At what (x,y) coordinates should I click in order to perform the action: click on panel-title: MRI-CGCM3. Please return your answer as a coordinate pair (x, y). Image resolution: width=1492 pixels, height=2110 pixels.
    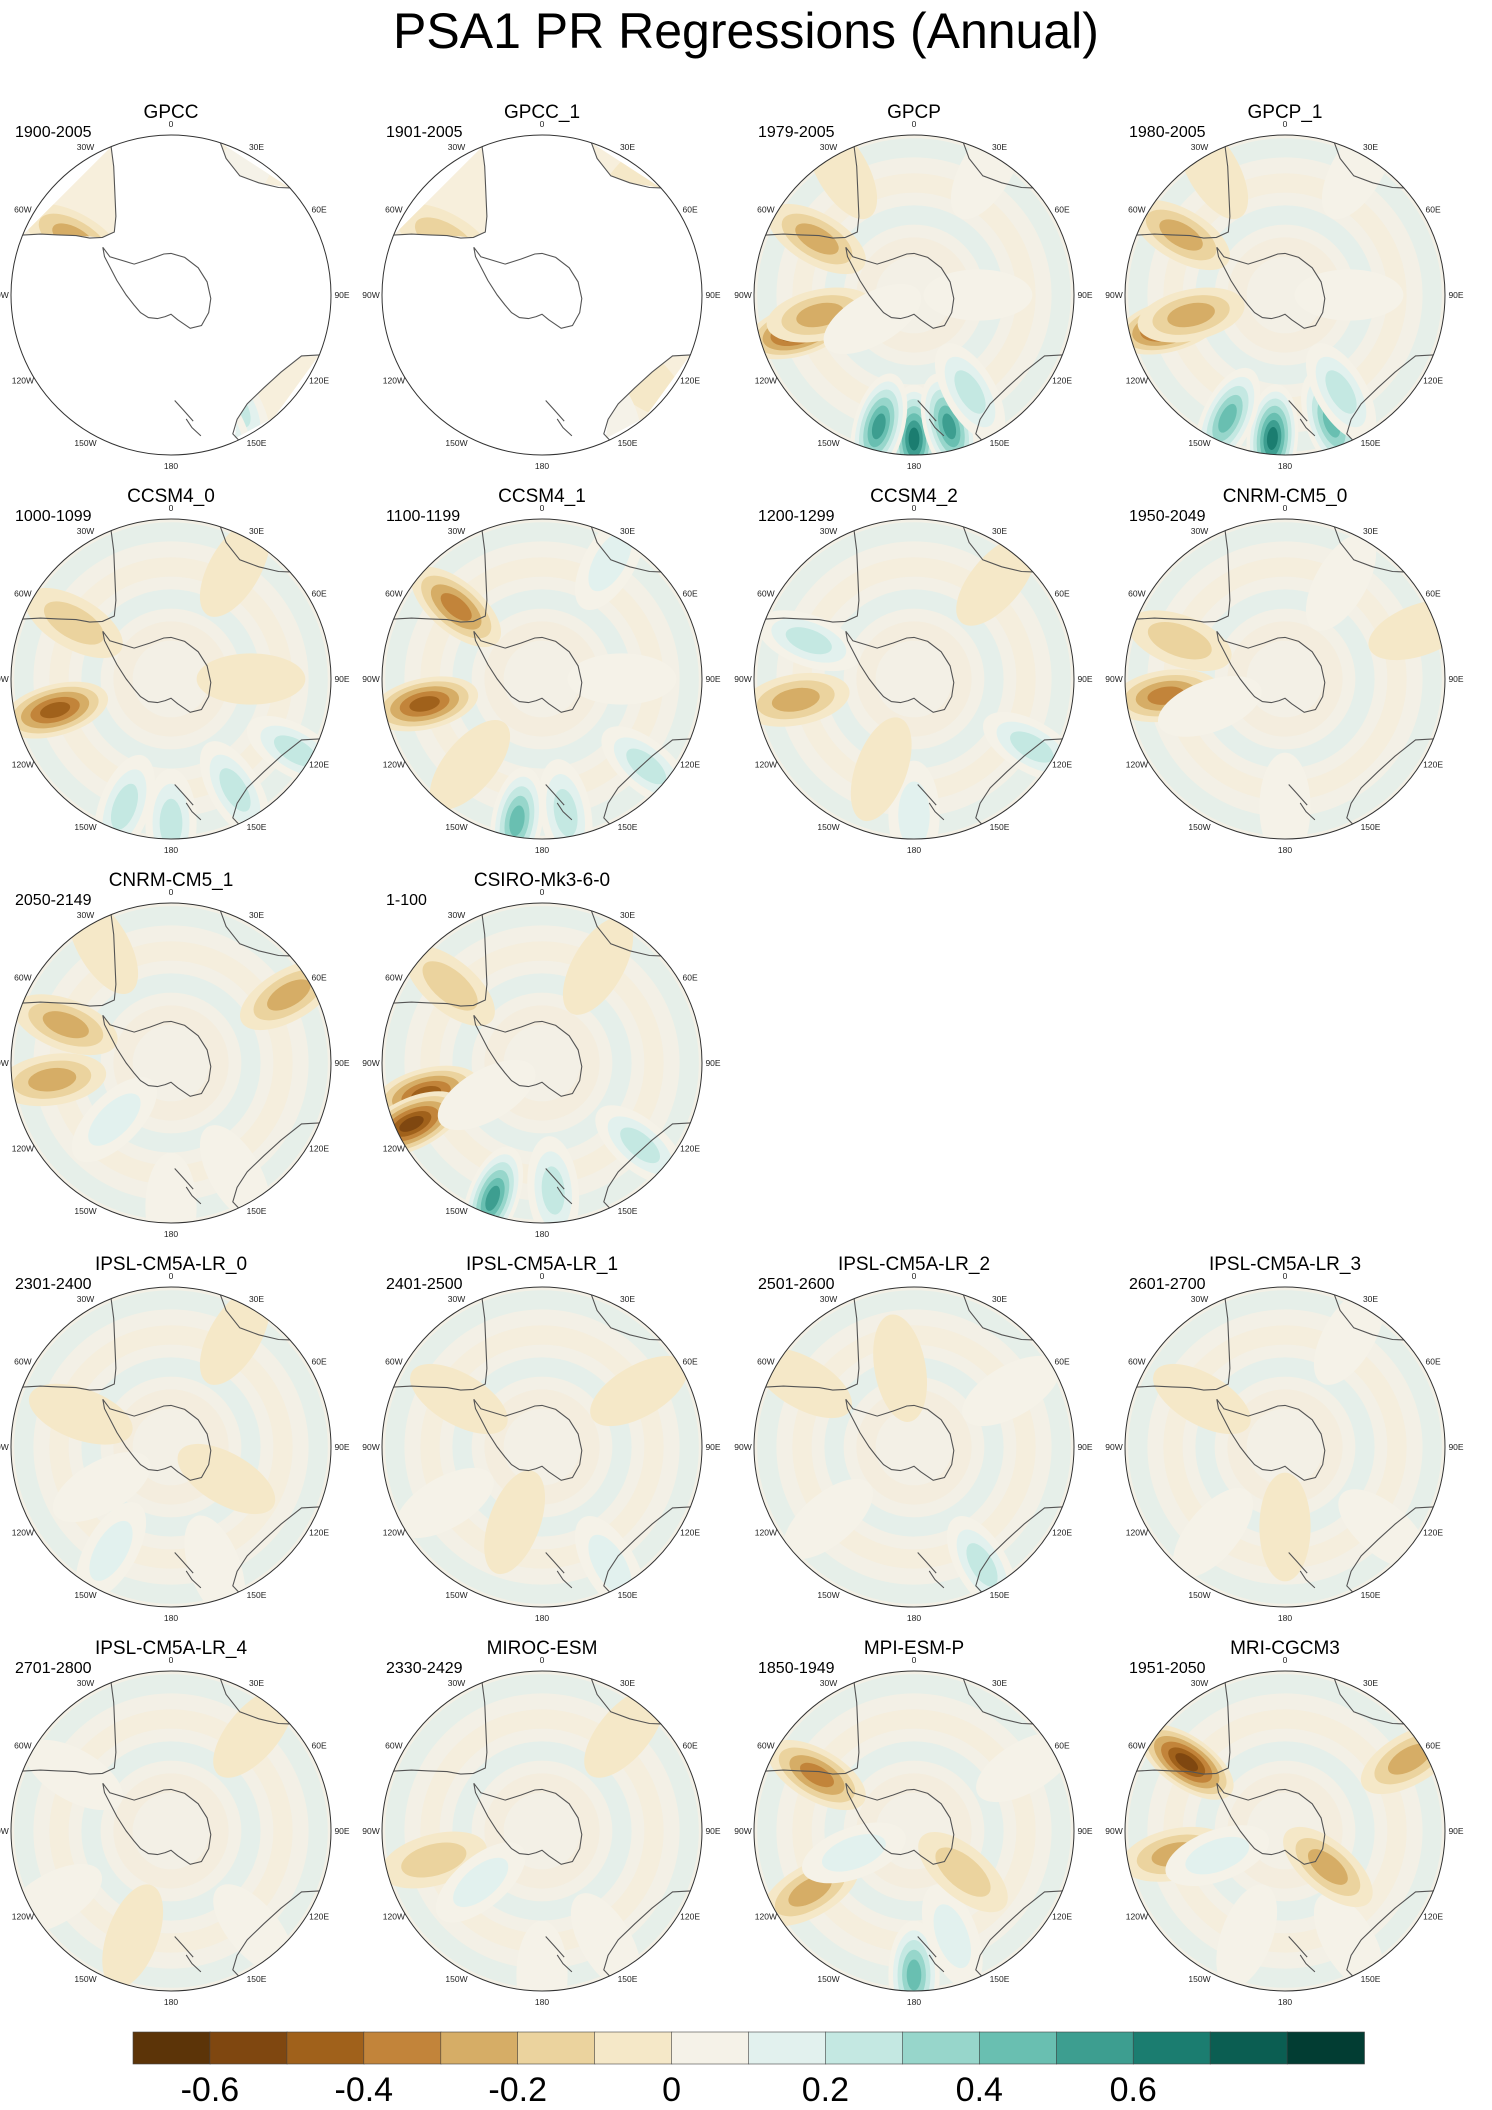
    Looking at the image, I should click on (1285, 1648).